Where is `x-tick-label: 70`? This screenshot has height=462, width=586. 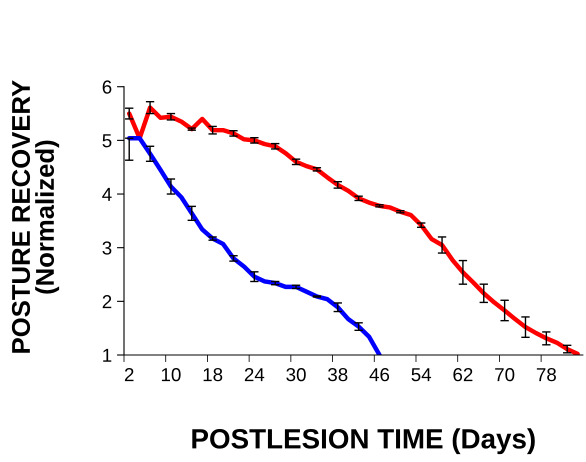
x-tick-label: 70 is located at coordinates (504, 375).